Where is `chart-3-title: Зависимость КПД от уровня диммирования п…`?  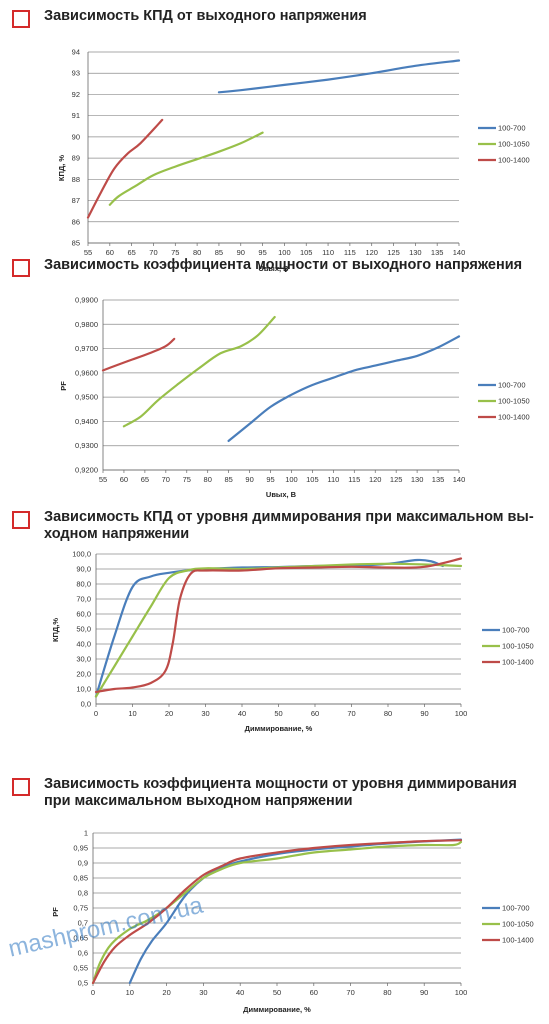 chart-3-title: Зависимость КПД от уровня диммирования п… is located at coordinates (289, 526).